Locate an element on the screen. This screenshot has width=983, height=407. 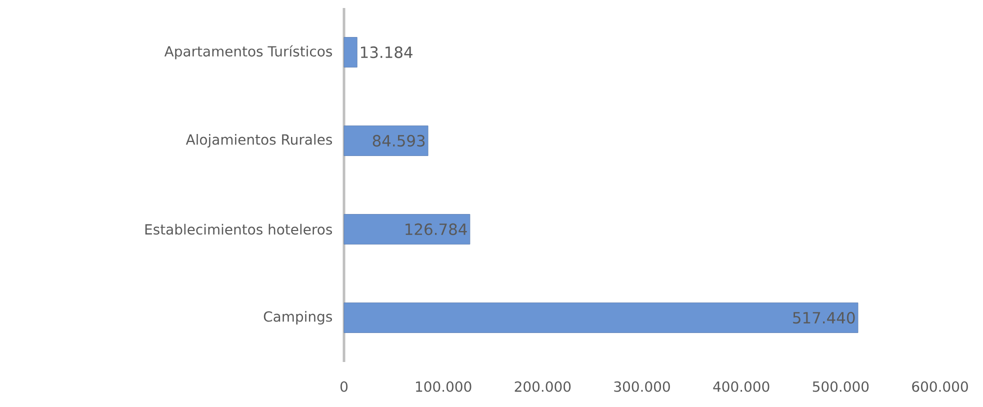
y-tick-label: Alojamientos Rurales is located at coordinates (259, 141).